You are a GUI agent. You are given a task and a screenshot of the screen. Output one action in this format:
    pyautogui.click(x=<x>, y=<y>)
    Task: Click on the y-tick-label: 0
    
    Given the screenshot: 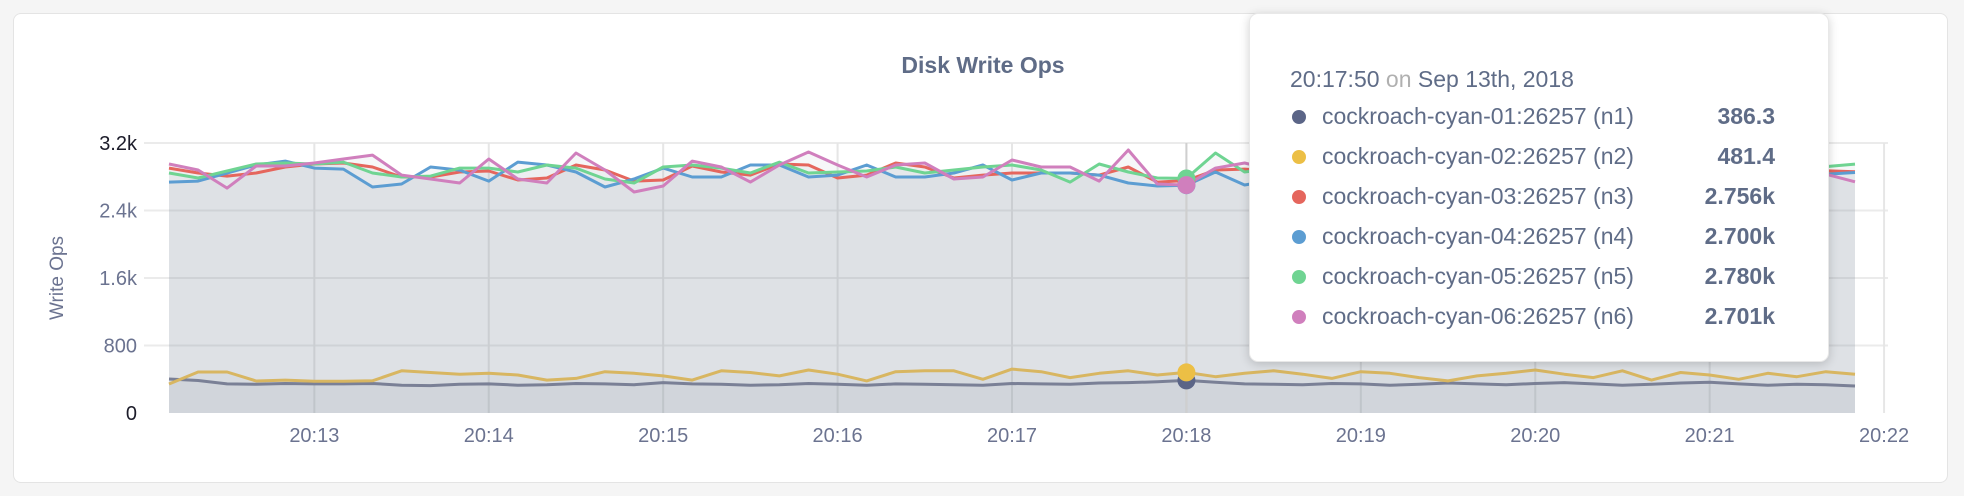 What is the action you would take?
    pyautogui.click(x=131, y=414)
    